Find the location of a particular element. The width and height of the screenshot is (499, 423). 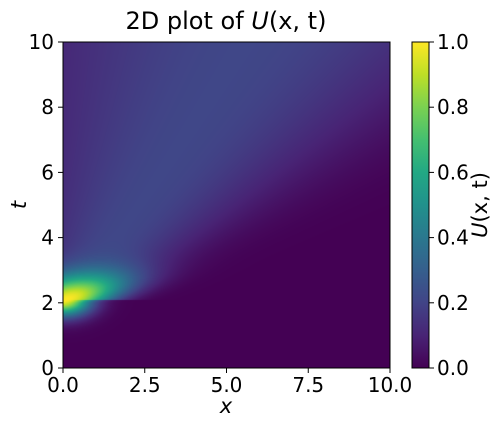

colorbar: 0.0 0.2 0.4 0.6 0.8 1.0 U(x, t) is located at coordinates (452, 205).